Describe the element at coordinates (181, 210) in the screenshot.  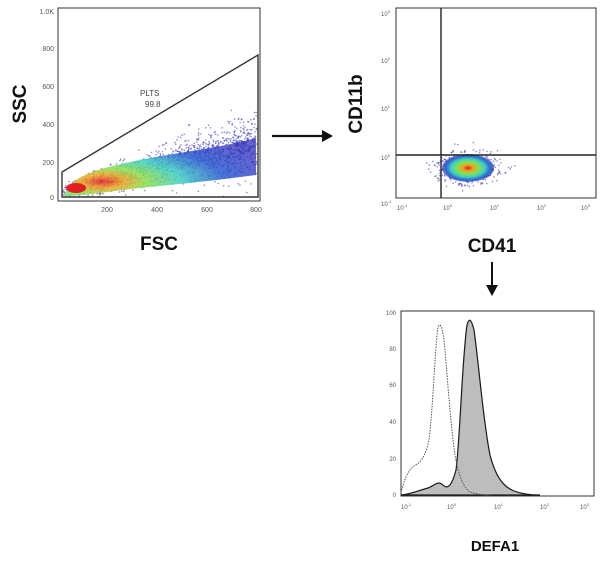
I see `fsc-ssc-x-ticks: 200 400 600 800` at that location.